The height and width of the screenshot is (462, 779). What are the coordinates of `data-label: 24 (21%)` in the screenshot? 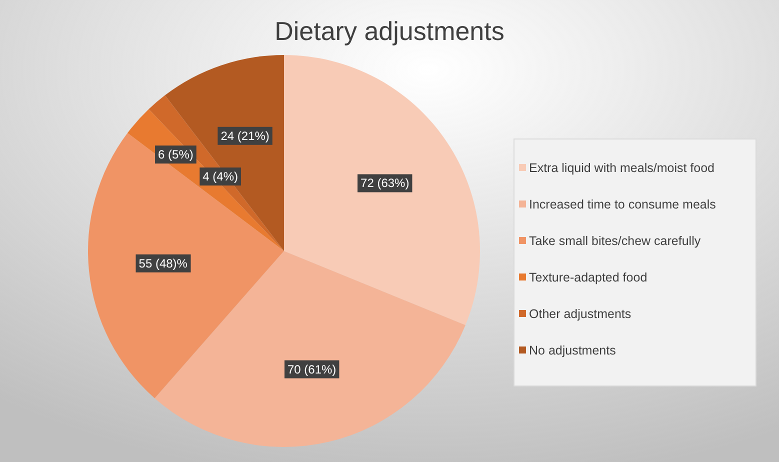 It's located at (245, 135).